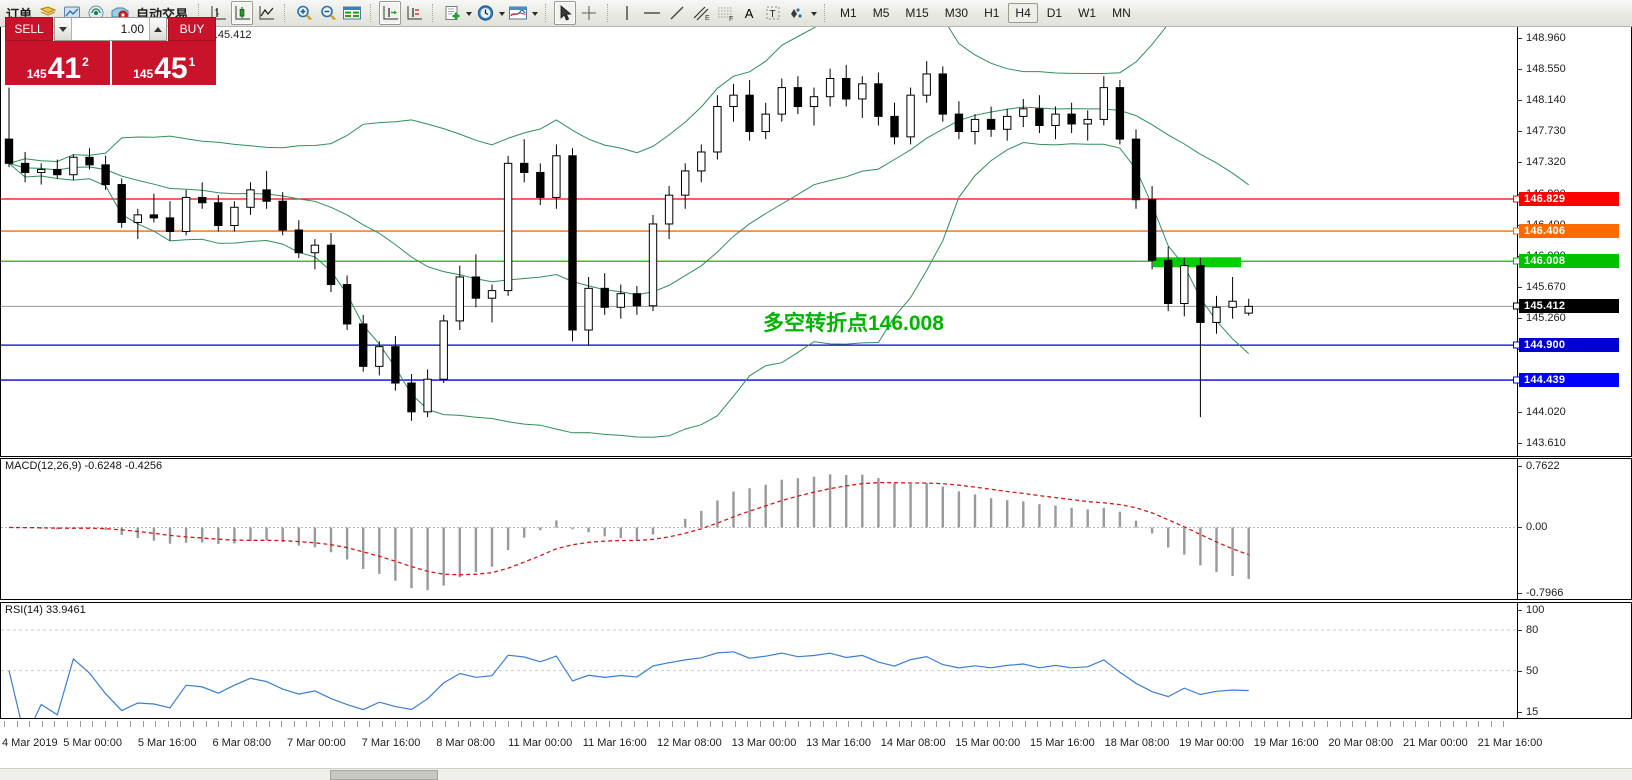 The width and height of the screenshot is (1632, 780). Describe the element at coordinates (57, 63) in the screenshot. I see `sell-price-quote: 145 41 2` at that location.